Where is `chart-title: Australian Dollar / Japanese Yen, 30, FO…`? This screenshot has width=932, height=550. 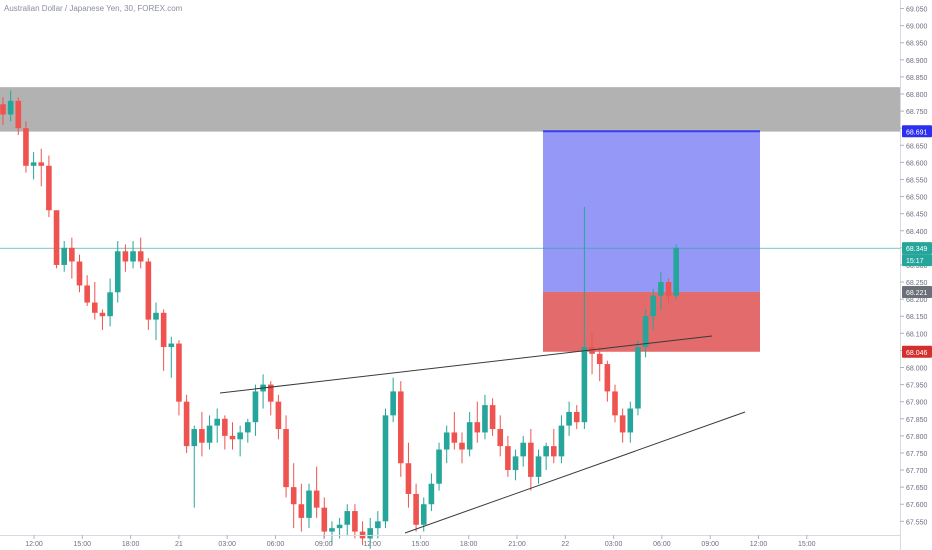
chart-title: Australian Dollar / Japanese Yen, 30, FO… is located at coordinates (93, 8).